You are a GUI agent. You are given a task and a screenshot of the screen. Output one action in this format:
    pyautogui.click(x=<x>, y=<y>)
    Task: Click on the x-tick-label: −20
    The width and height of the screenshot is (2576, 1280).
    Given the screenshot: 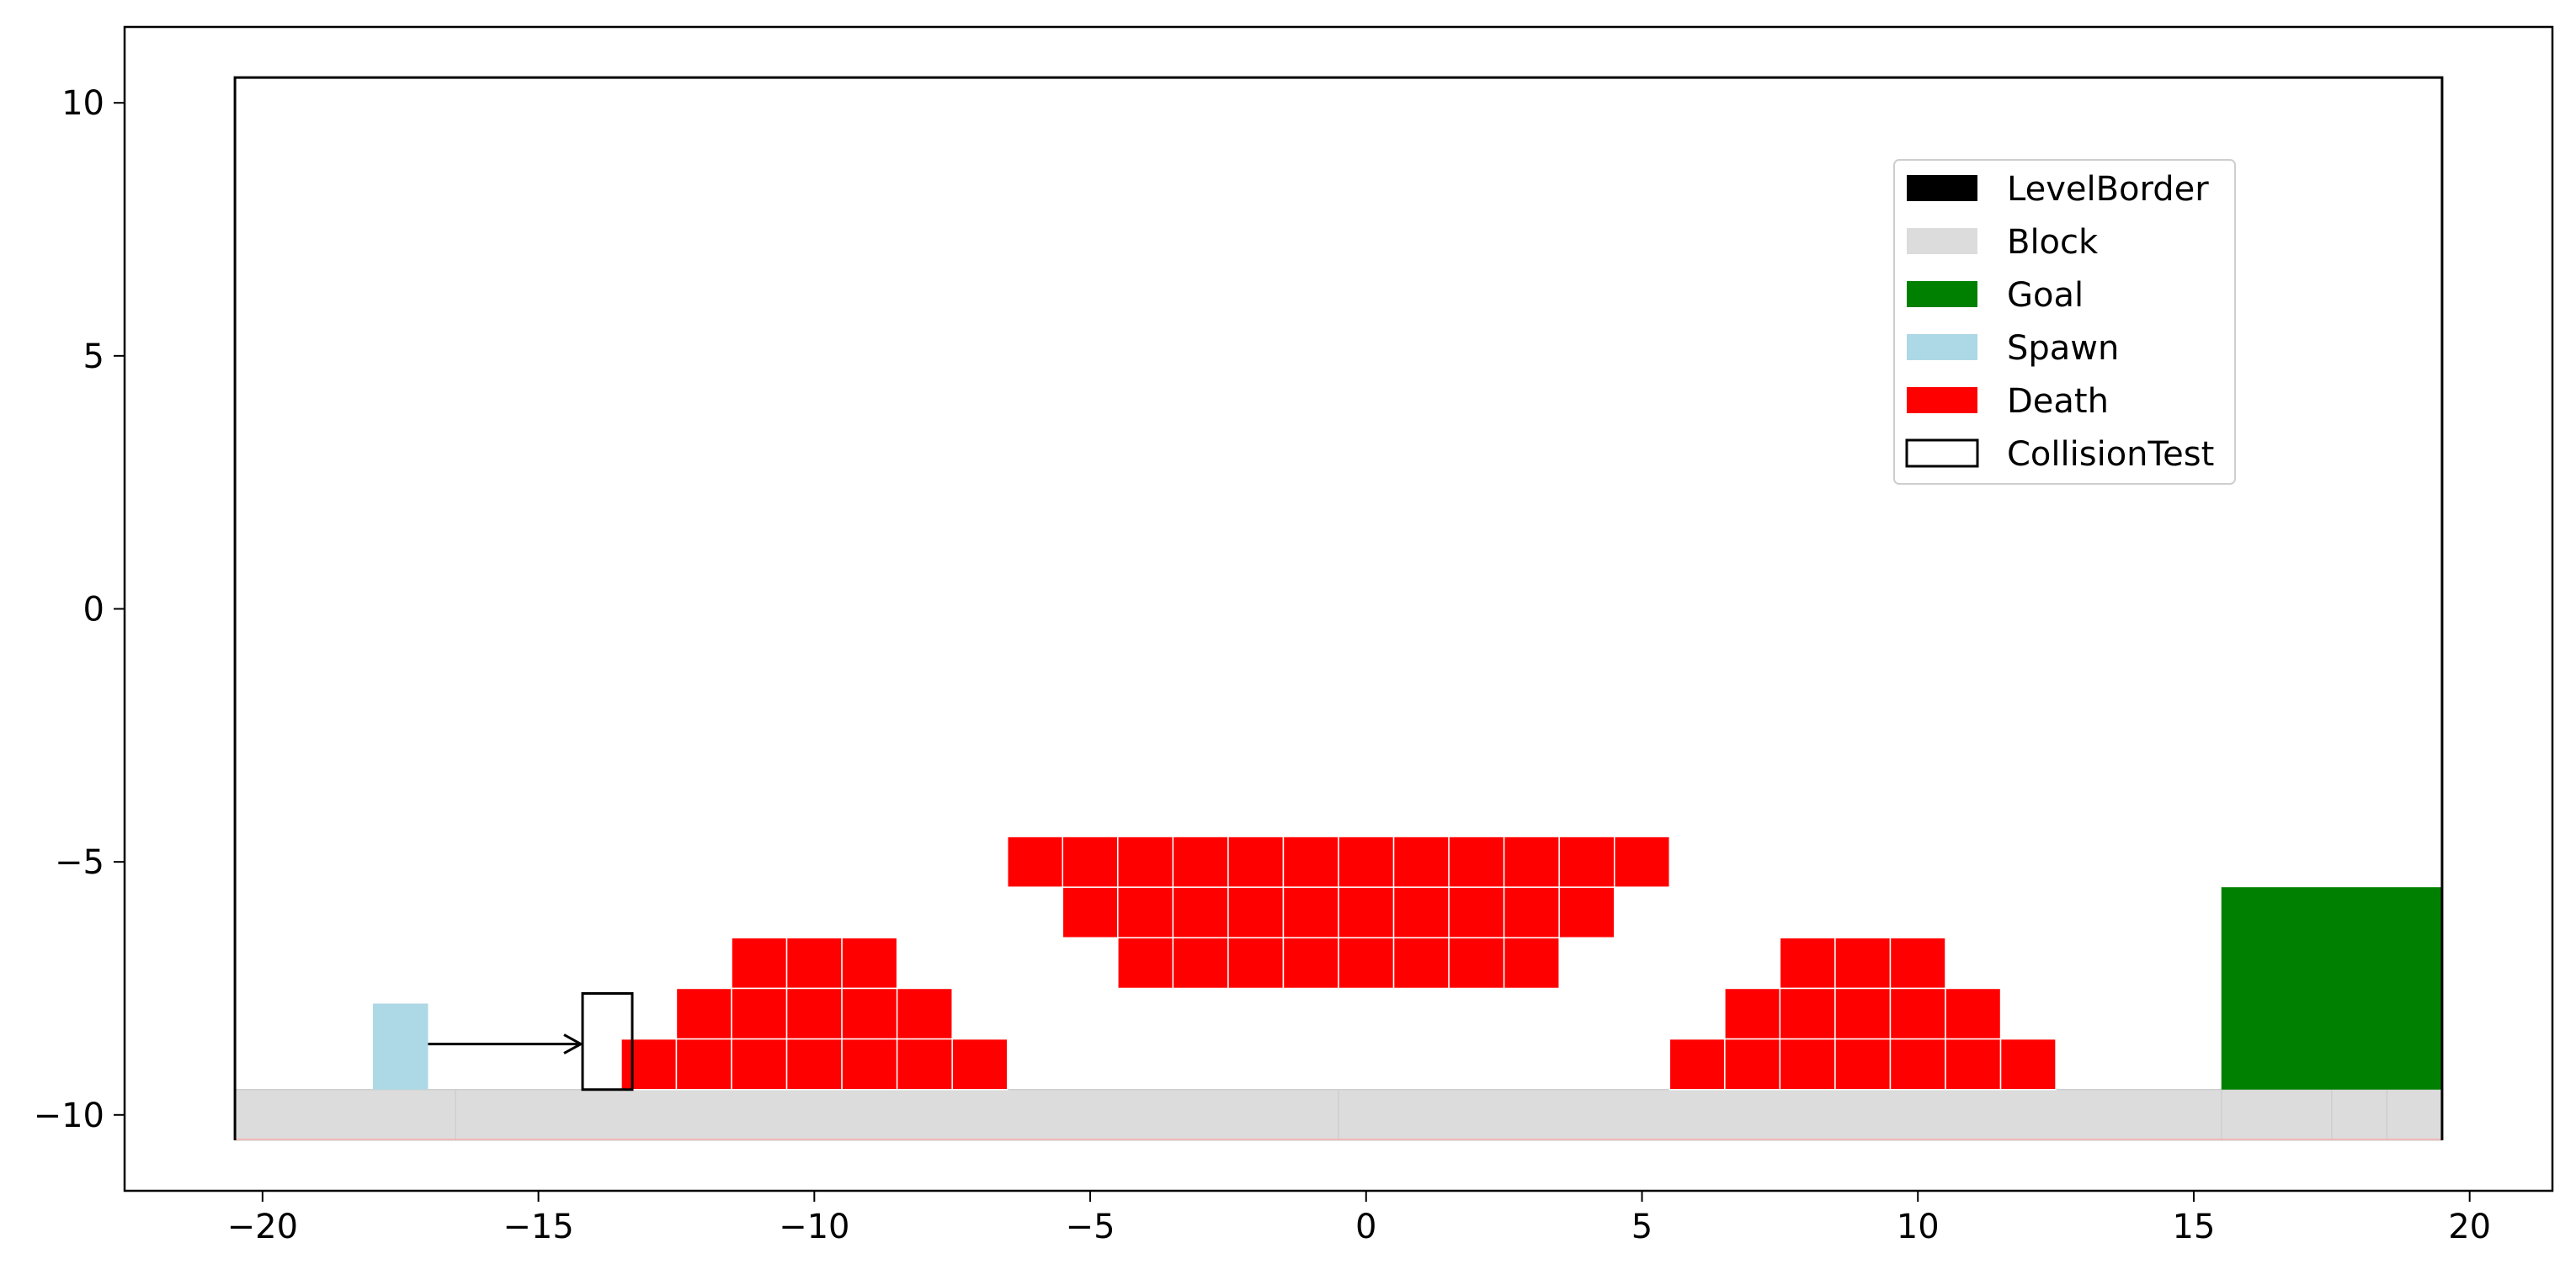 What is the action you would take?
    pyautogui.click(x=262, y=1227)
    